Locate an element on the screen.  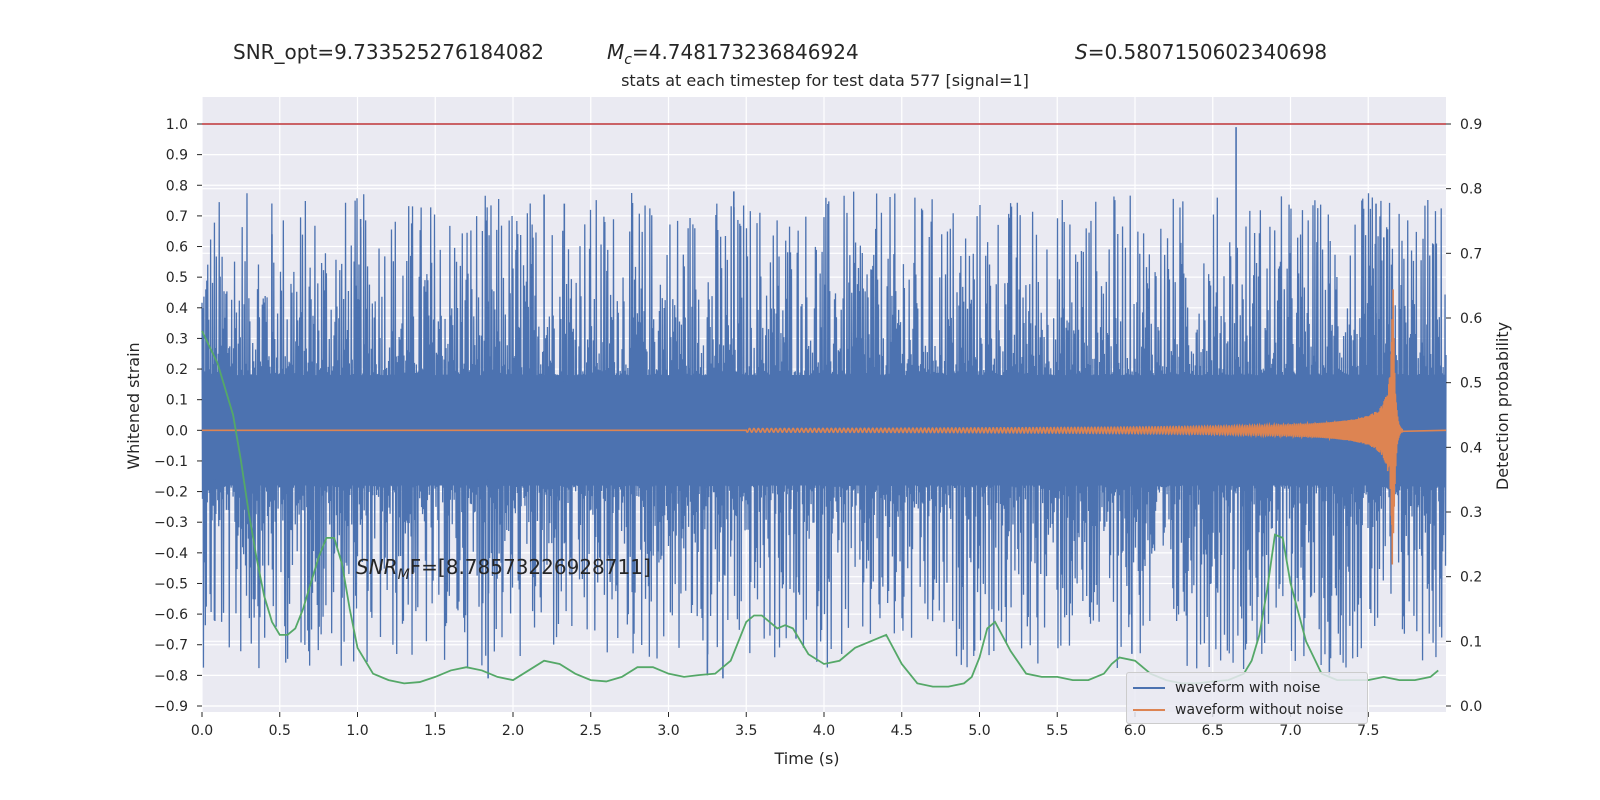
right-y-tick-label: 0.8 is located at coordinates (1471, 190).